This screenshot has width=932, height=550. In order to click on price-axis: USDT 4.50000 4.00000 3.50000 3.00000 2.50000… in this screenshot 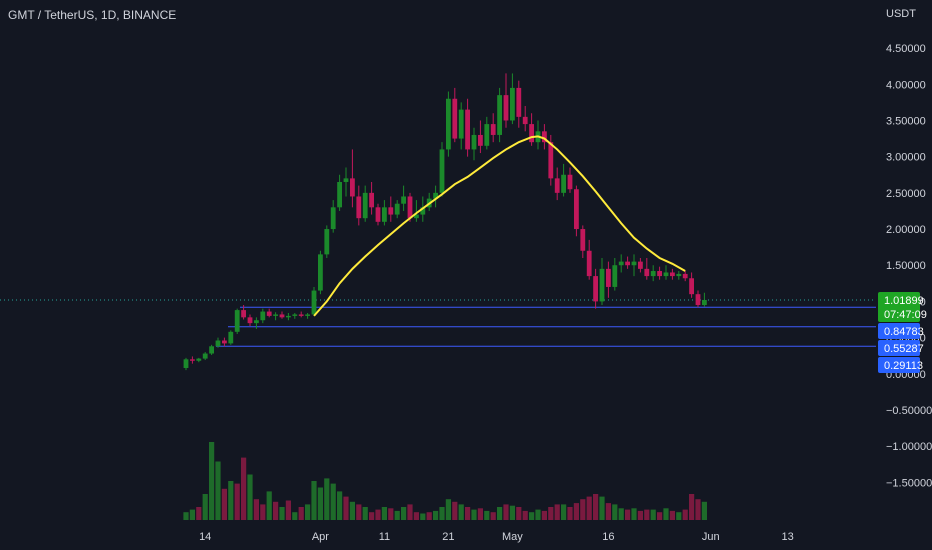, I will do `click(909, 248)`.